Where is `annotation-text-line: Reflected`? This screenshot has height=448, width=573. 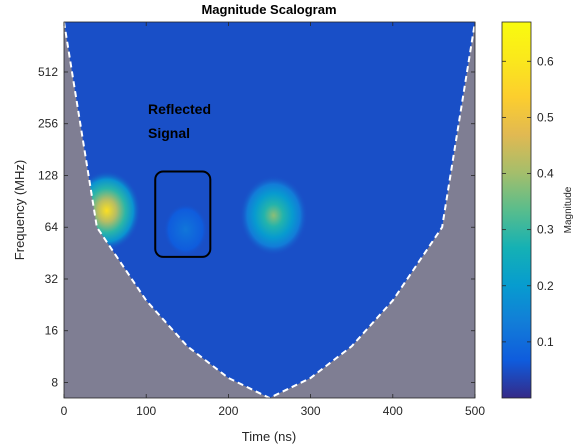
annotation-text-line: Reflected is located at coordinates (179, 109).